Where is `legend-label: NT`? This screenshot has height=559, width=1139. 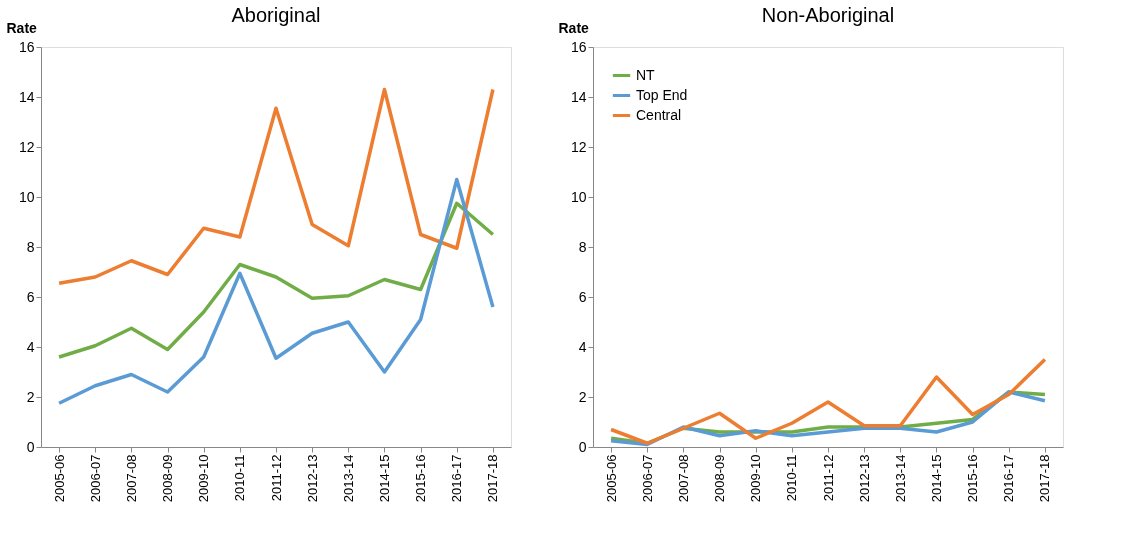
legend-label: NT is located at coordinates (646, 74).